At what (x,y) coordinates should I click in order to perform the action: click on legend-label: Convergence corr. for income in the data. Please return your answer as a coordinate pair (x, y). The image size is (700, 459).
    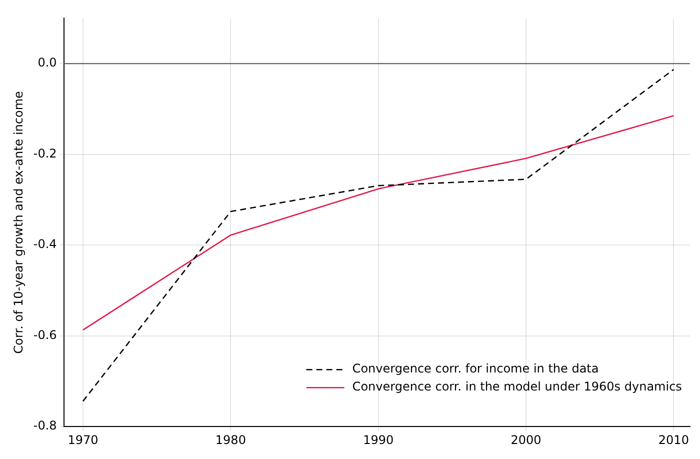
    Looking at the image, I should click on (475, 369).